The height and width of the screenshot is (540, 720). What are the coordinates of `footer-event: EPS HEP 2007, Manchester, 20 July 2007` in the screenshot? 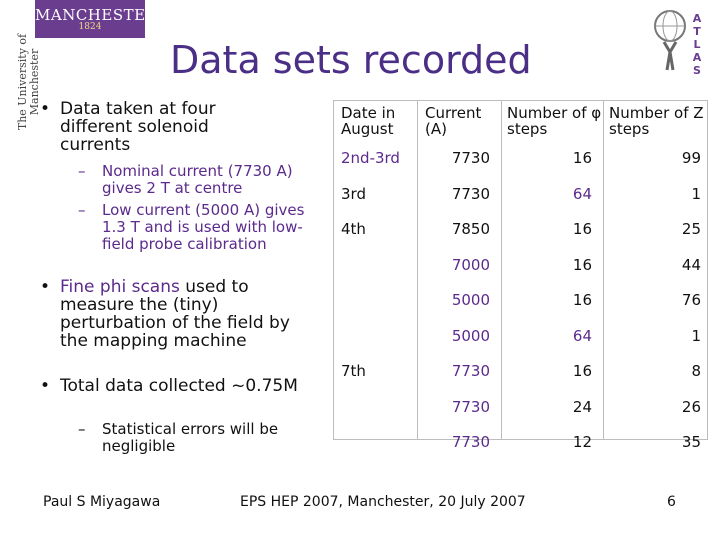 It's located at (383, 502).